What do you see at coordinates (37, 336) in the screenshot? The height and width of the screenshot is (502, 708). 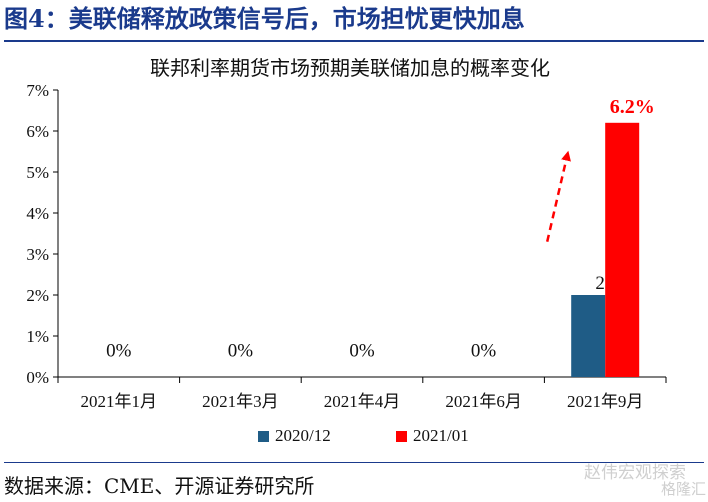 I see `y-tick-label: 1%` at bounding box center [37, 336].